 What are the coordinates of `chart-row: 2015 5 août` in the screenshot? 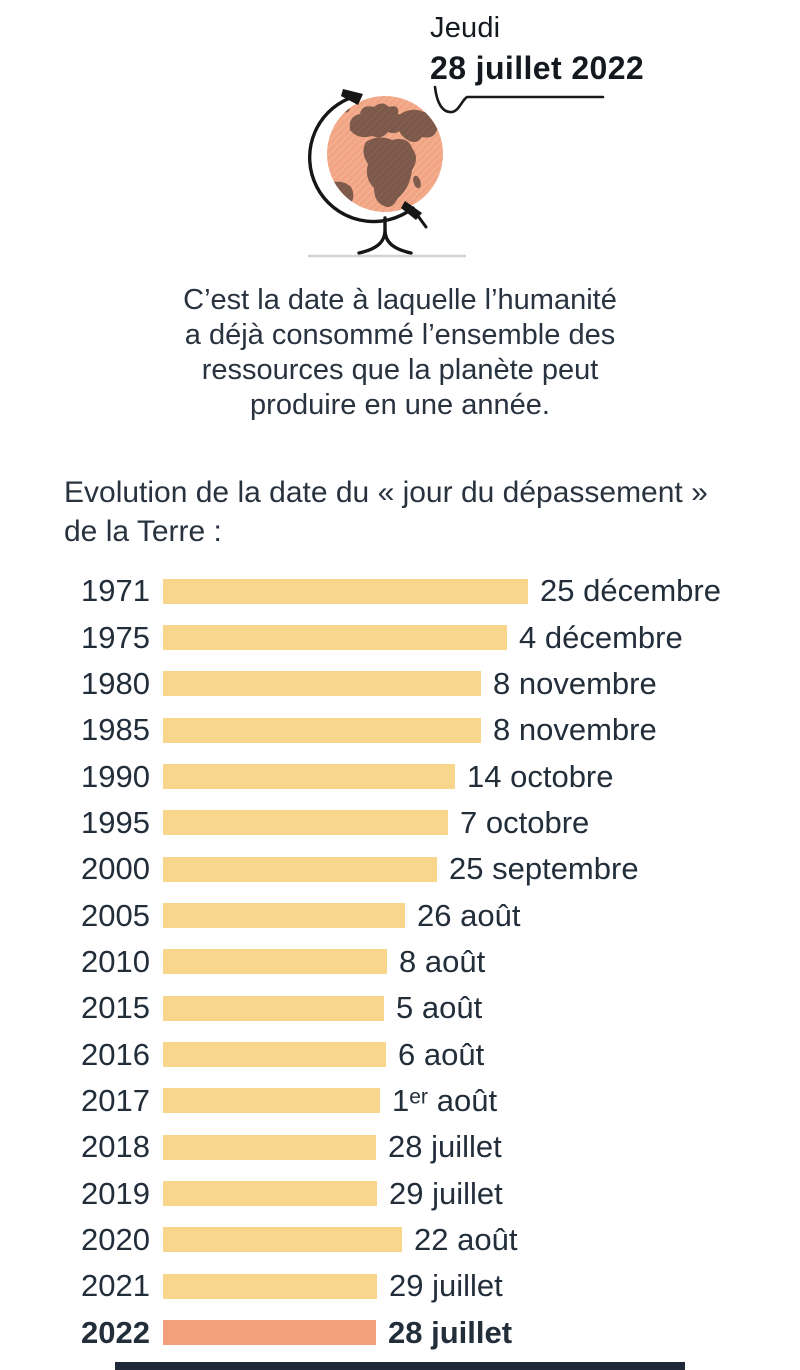 It's located at (400, 1008).